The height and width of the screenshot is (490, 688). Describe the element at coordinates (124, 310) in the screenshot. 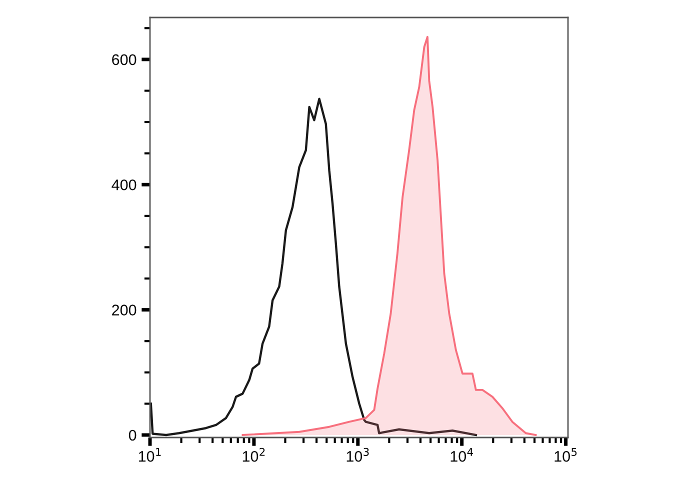

I see `y-tick-label: 200` at that location.